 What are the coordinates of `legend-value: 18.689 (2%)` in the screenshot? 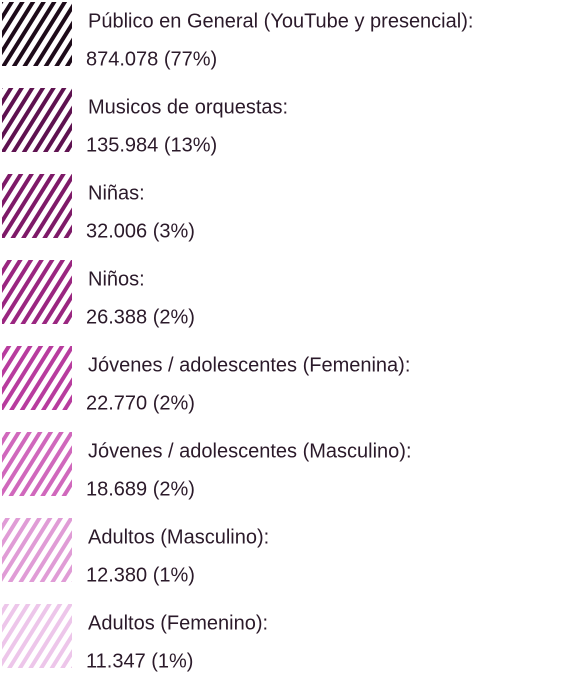 It's located at (140, 489).